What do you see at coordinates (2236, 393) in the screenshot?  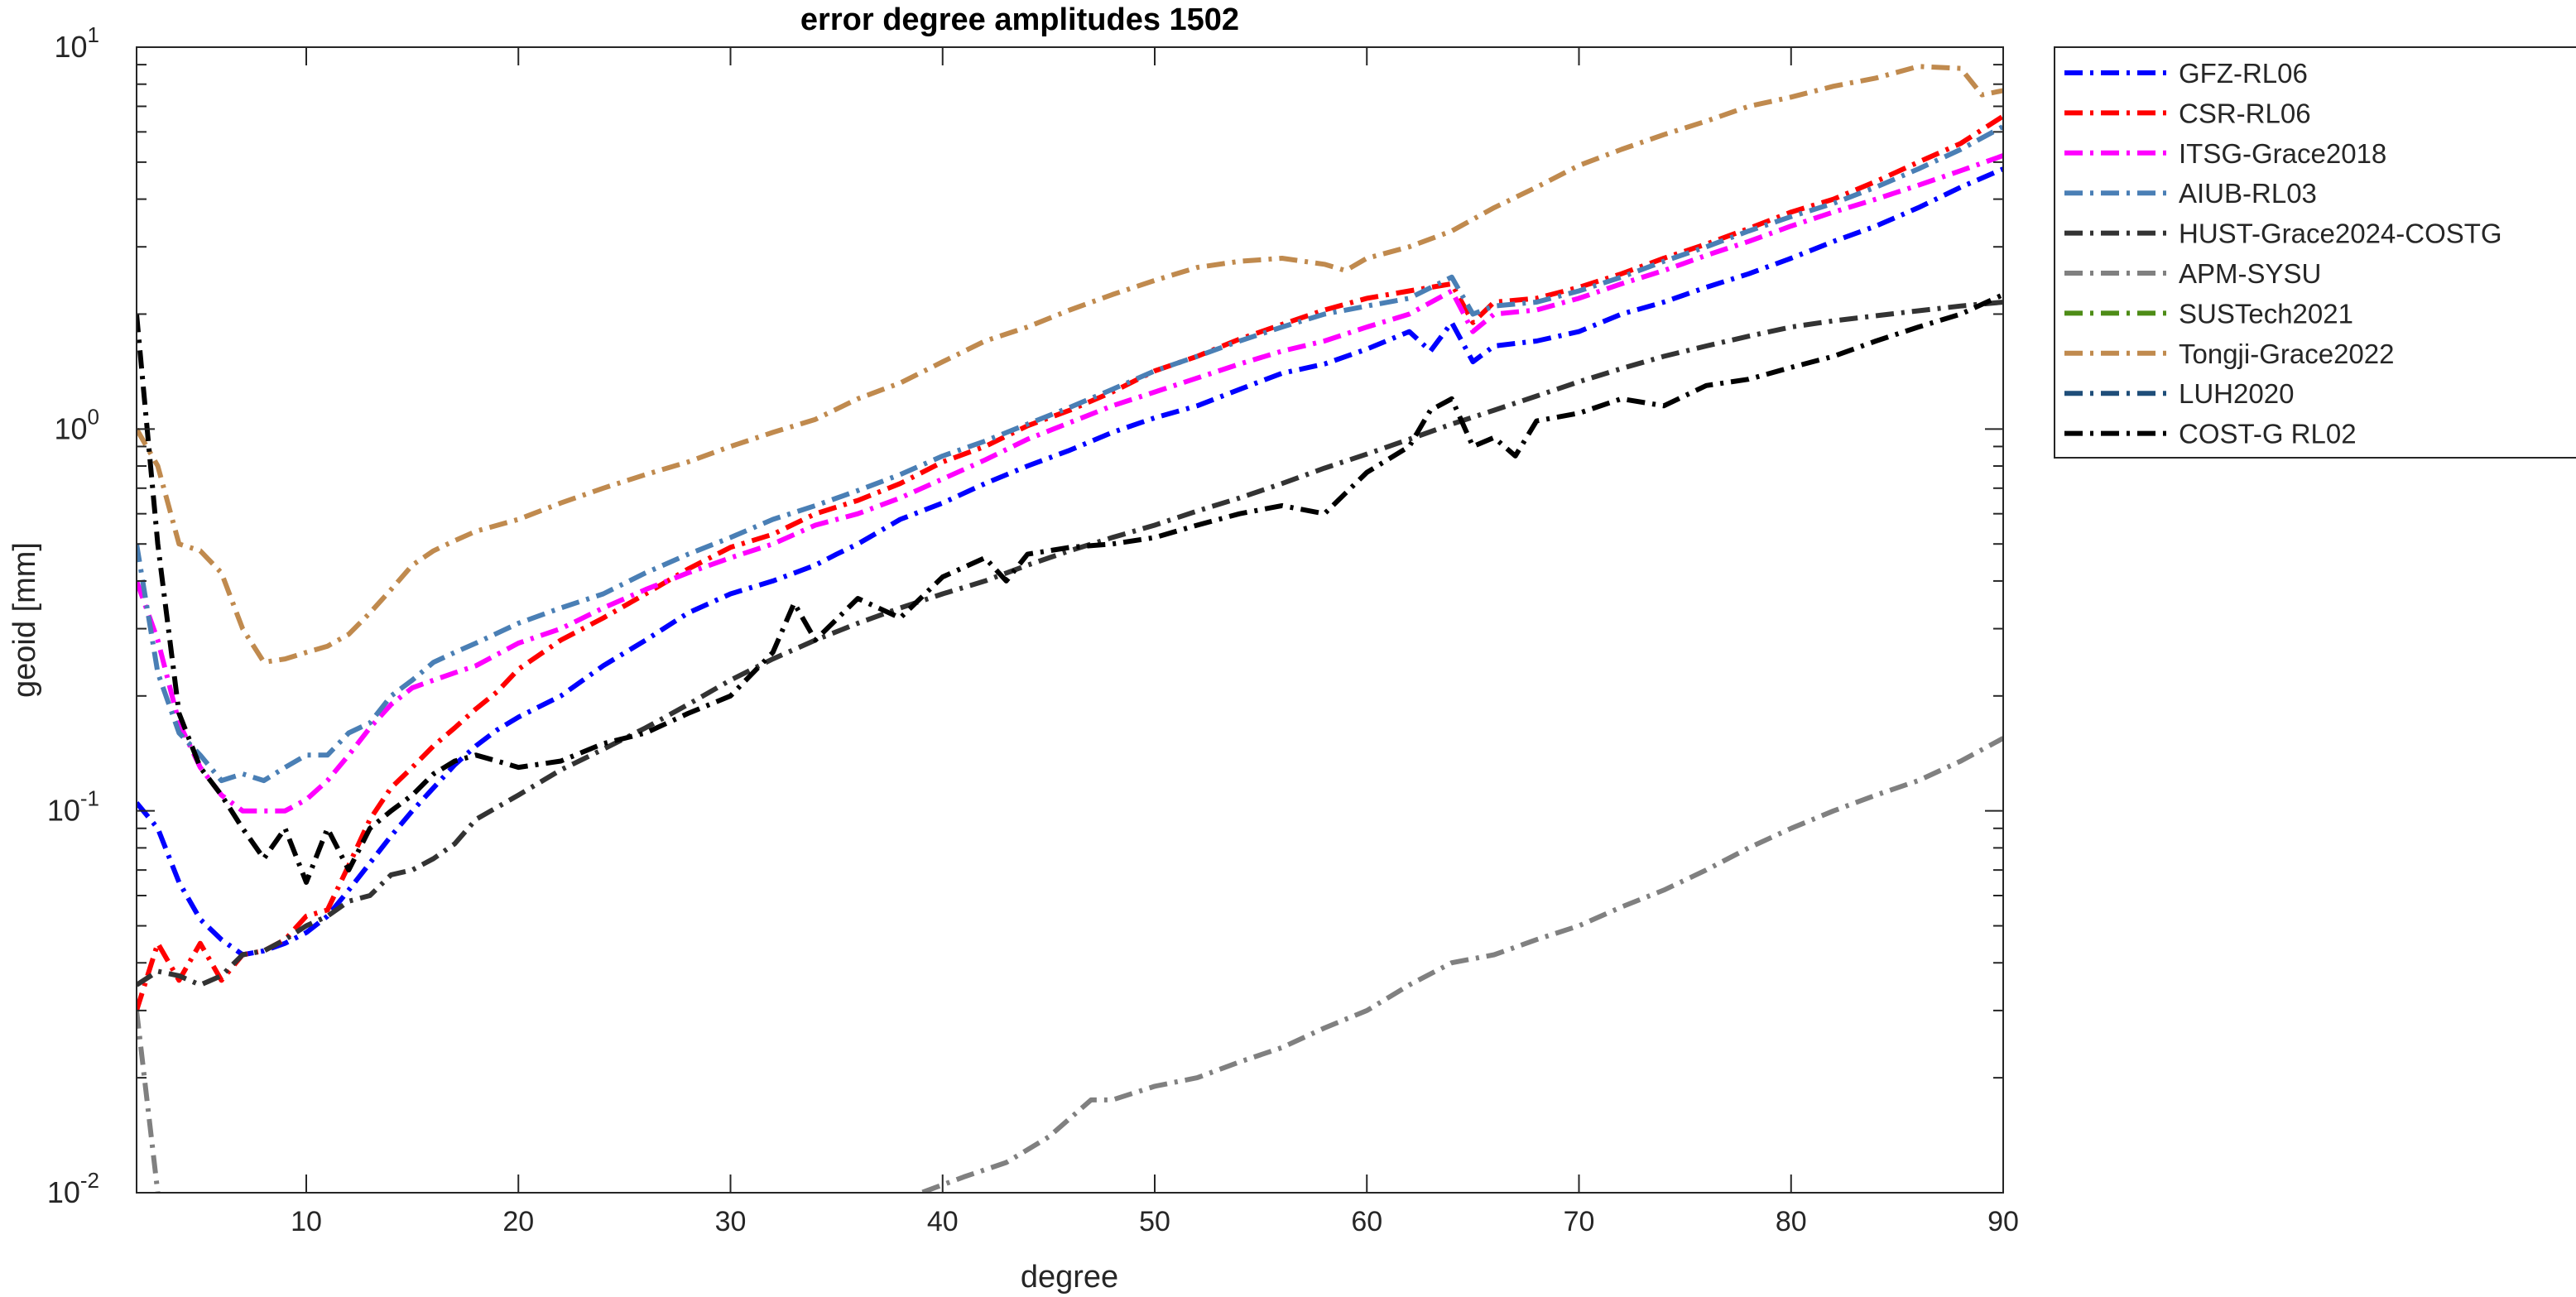 I see `legend-label: LUH2020` at bounding box center [2236, 393].